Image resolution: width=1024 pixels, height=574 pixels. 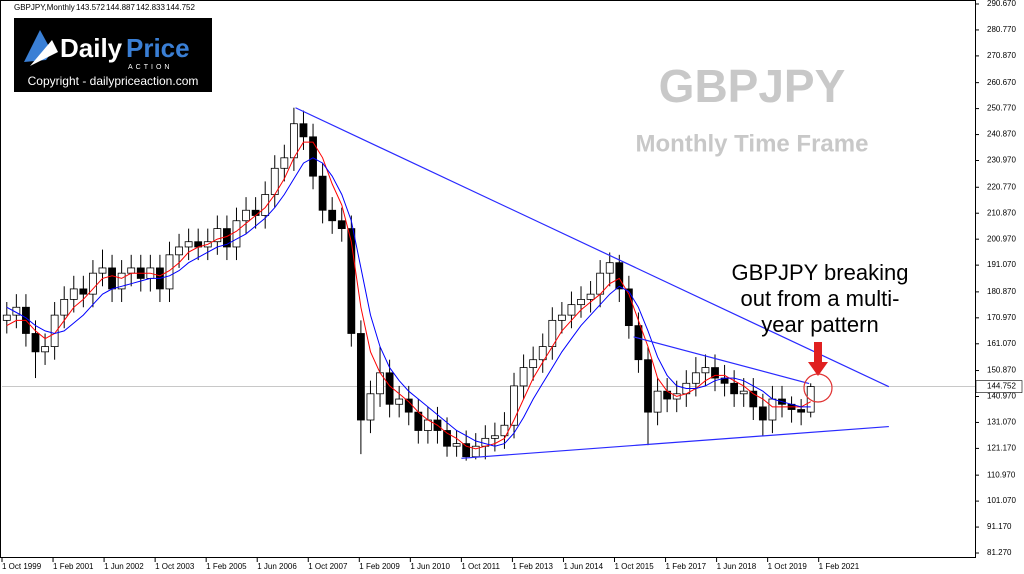 I want to click on trendline, so click(x=675, y=442).